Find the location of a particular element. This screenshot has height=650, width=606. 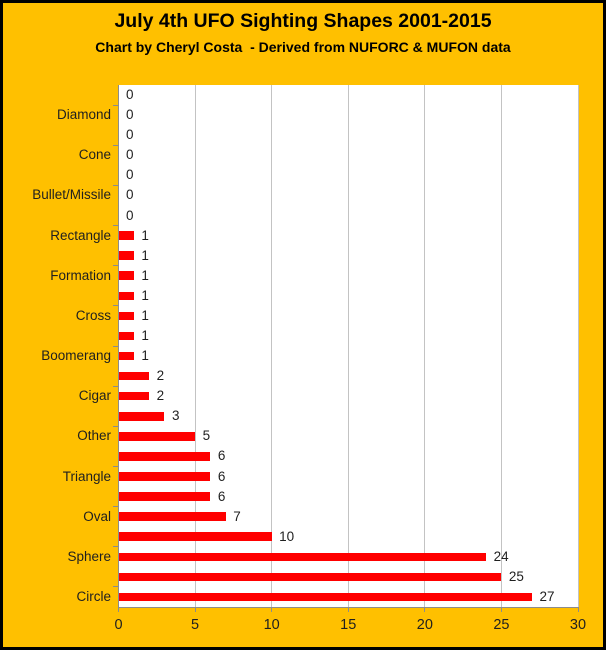

category-label: Cross is located at coordinates (93, 315).